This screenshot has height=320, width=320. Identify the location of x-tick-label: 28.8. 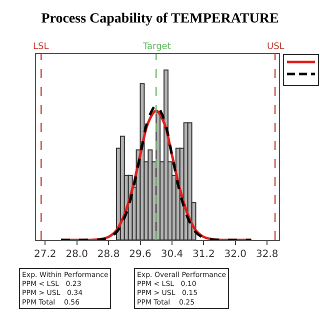
(108, 254).